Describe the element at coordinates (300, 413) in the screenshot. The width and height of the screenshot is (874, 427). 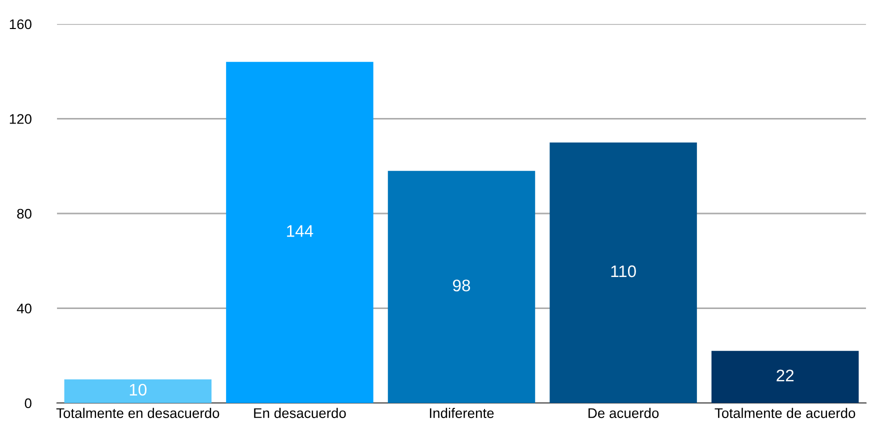
I see `x-tick-label: En desacuerdo` at that location.